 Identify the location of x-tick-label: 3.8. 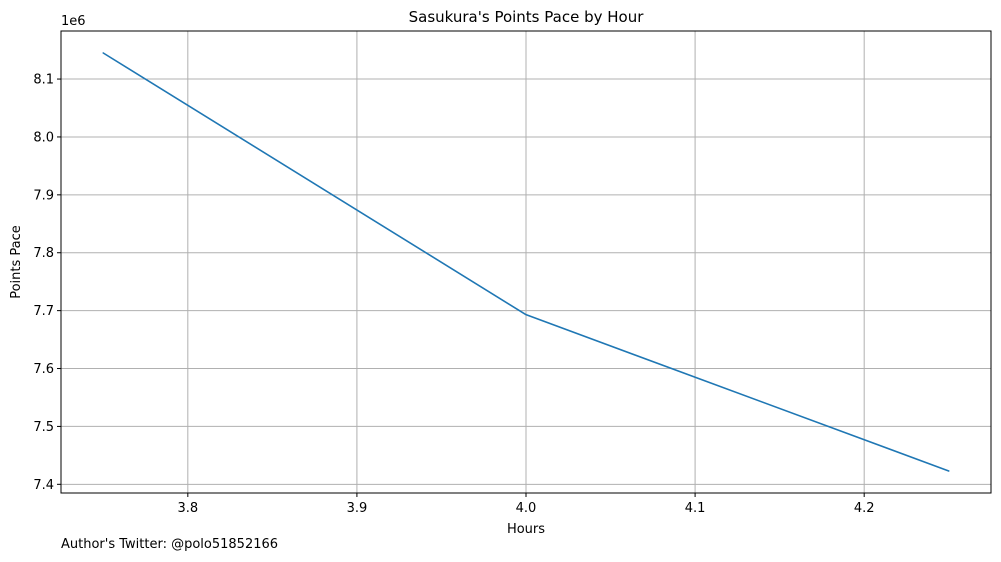
(187, 508).